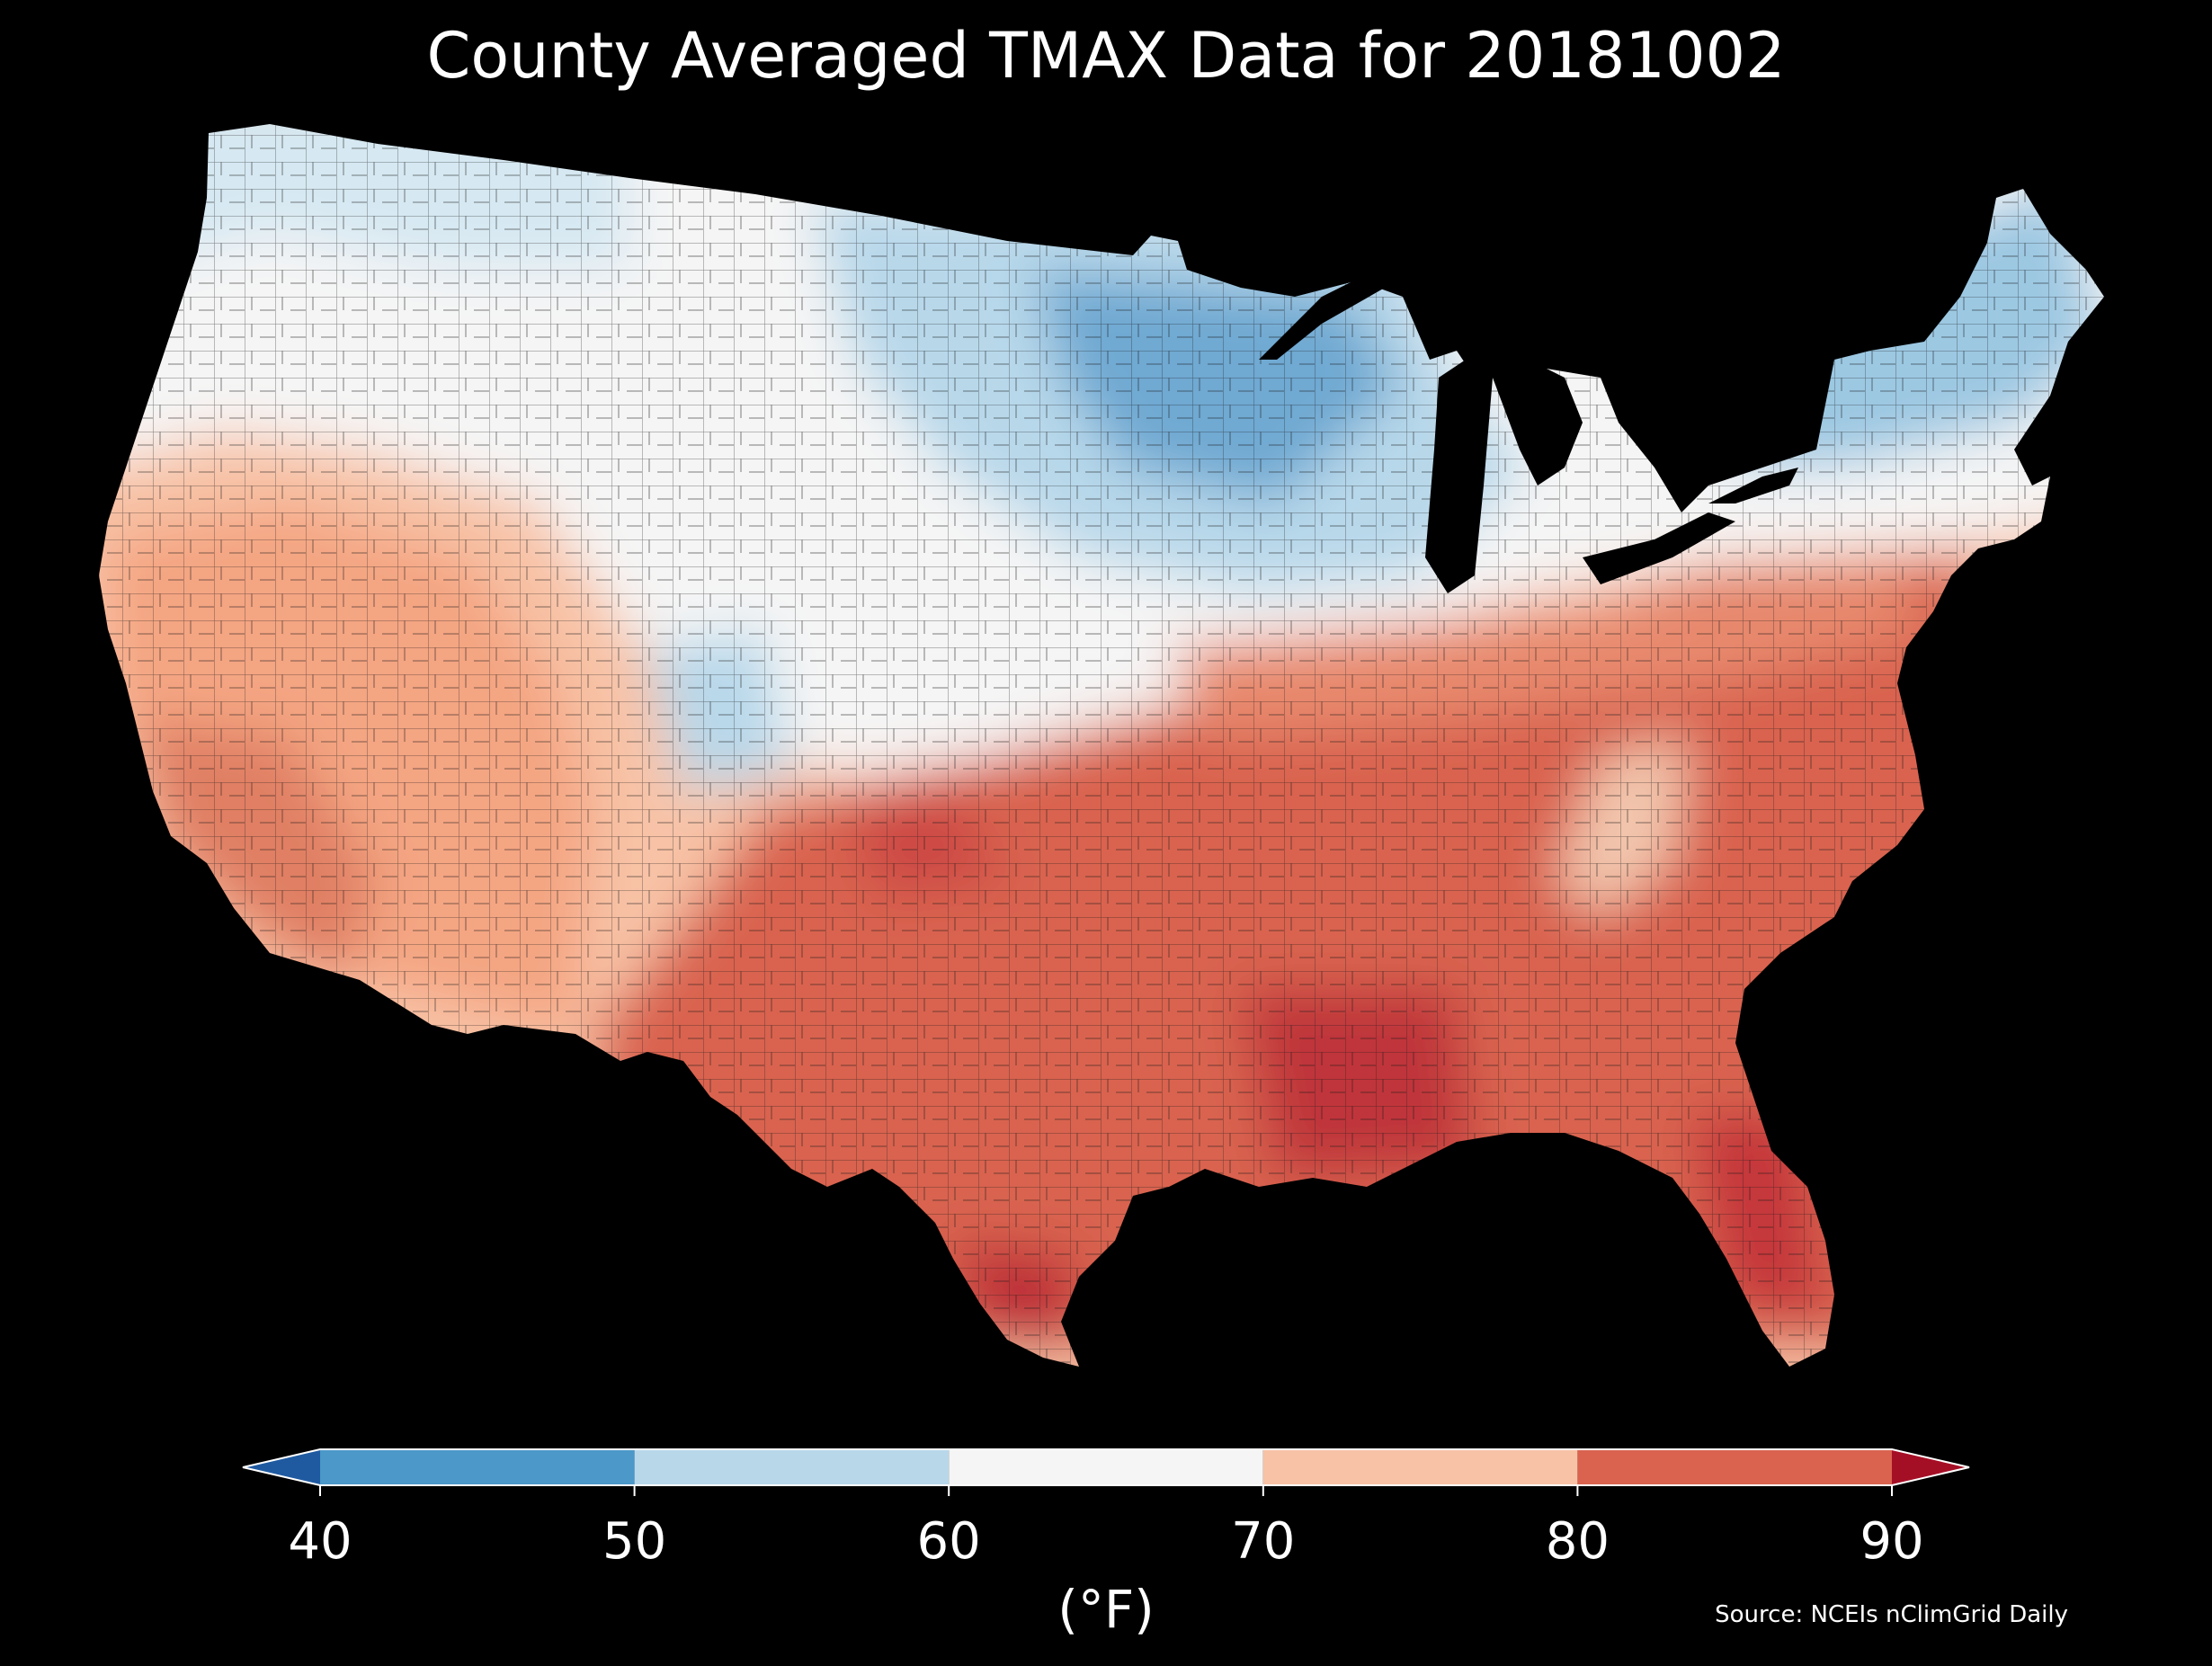 The image size is (2212, 1666). I want to click on map-title: County Averaged TMAX Data for 20181002, so click(1106, 56).